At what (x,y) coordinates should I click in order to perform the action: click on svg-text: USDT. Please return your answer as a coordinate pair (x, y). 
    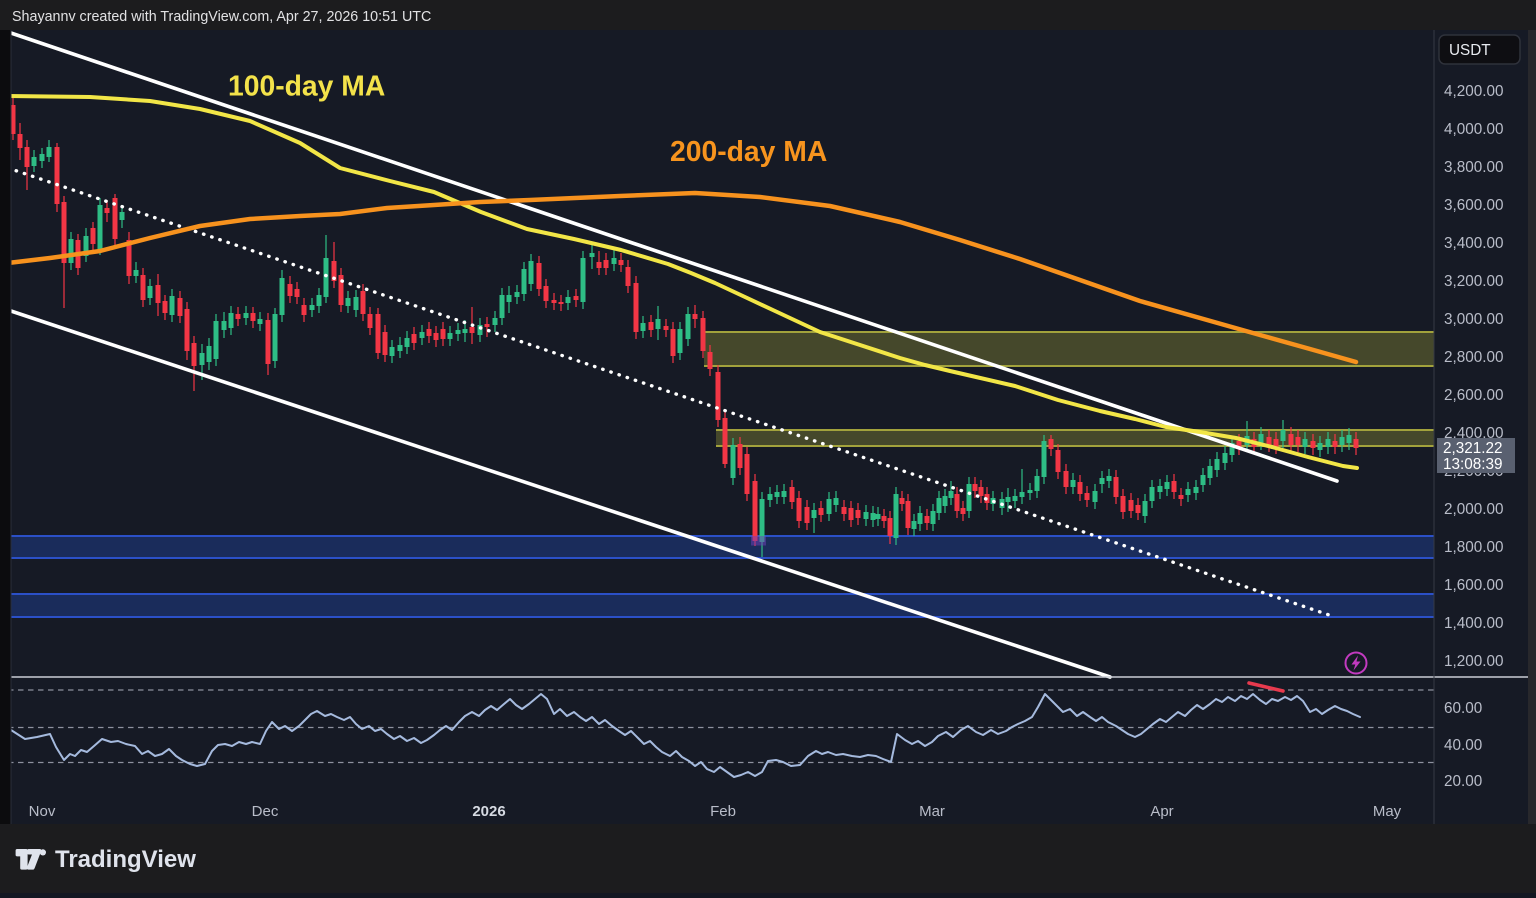
    Looking at the image, I should click on (1470, 50).